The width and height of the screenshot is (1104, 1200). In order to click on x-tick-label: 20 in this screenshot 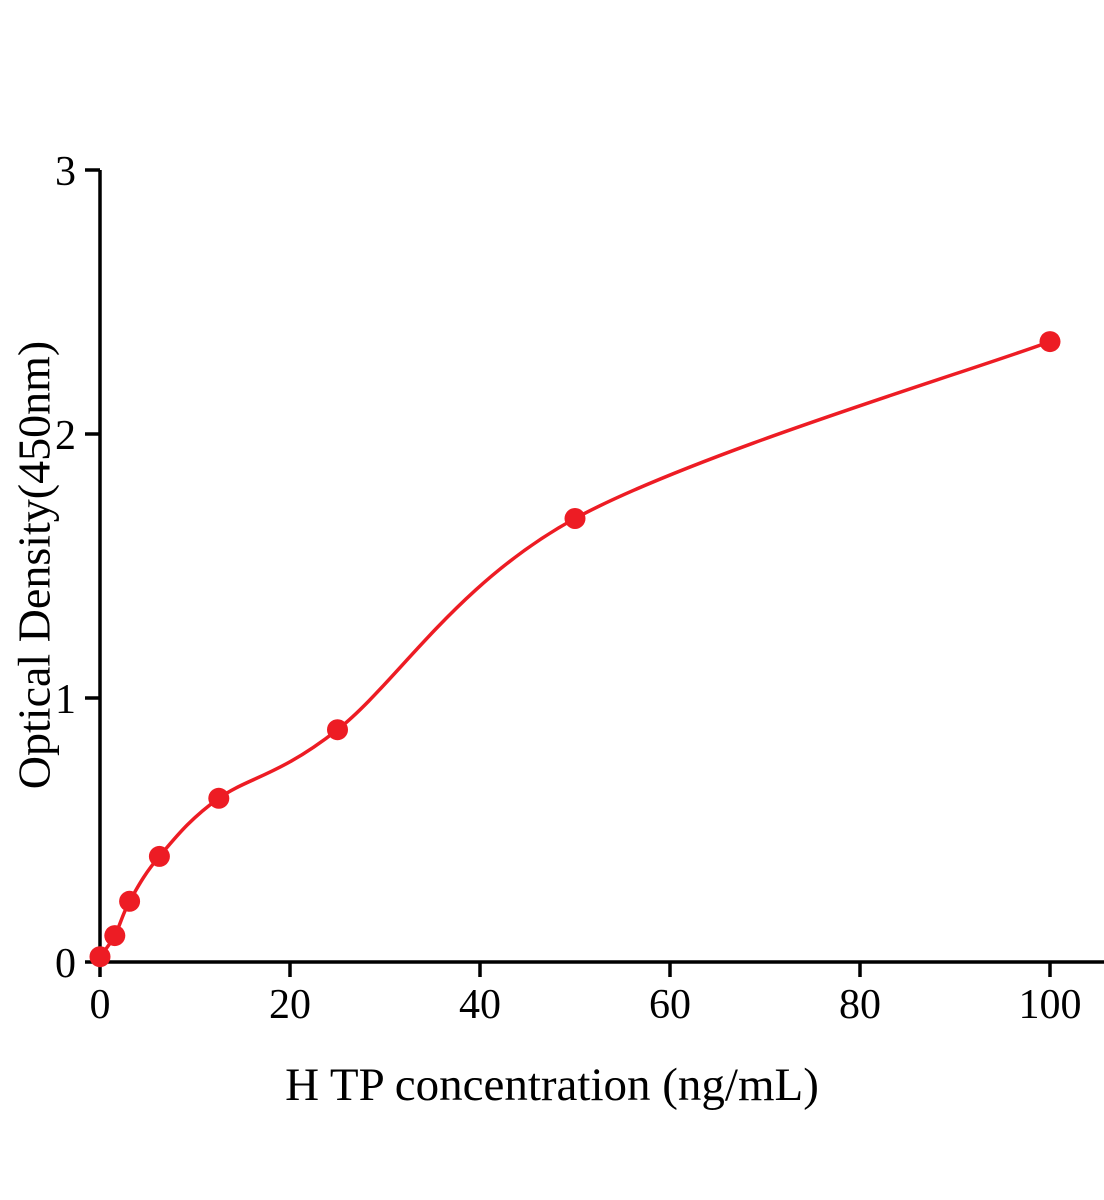, I will do `click(290, 1005)`.